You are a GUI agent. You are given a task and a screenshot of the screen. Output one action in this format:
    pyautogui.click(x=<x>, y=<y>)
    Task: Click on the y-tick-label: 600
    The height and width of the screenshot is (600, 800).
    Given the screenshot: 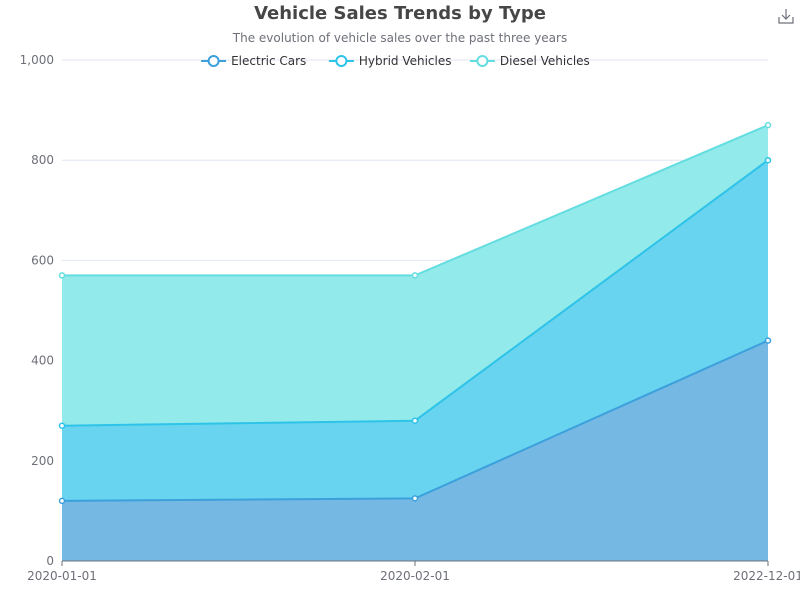 What is the action you would take?
    pyautogui.click(x=42, y=260)
    